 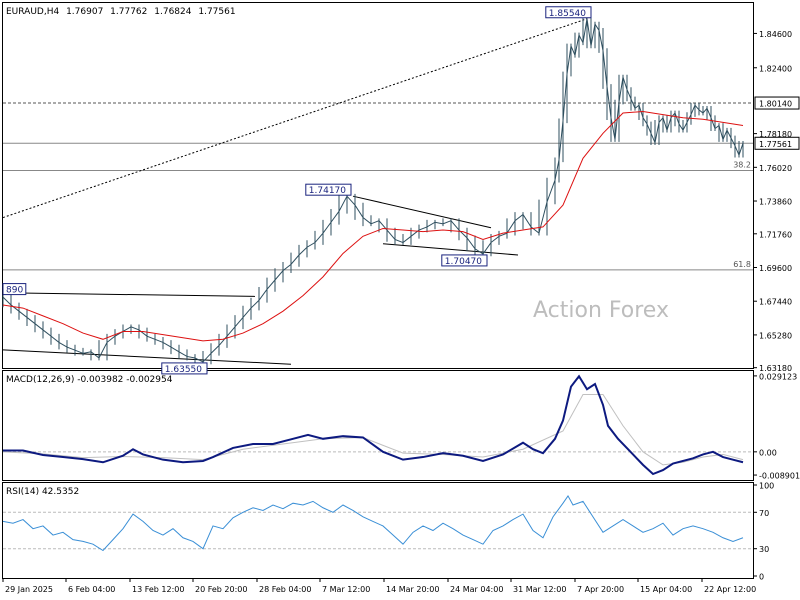 What do you see at coordinates (29, 589) in the screenshot?
I see `x-tick-0: 29 Jan 2025` at bounding box center [29, 589].